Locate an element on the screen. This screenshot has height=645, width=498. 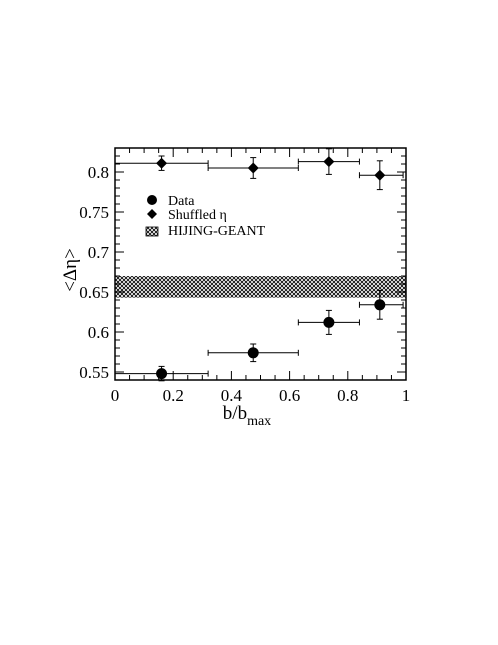
x-tick-label: 0.6 is located at coordinates (289, 395).